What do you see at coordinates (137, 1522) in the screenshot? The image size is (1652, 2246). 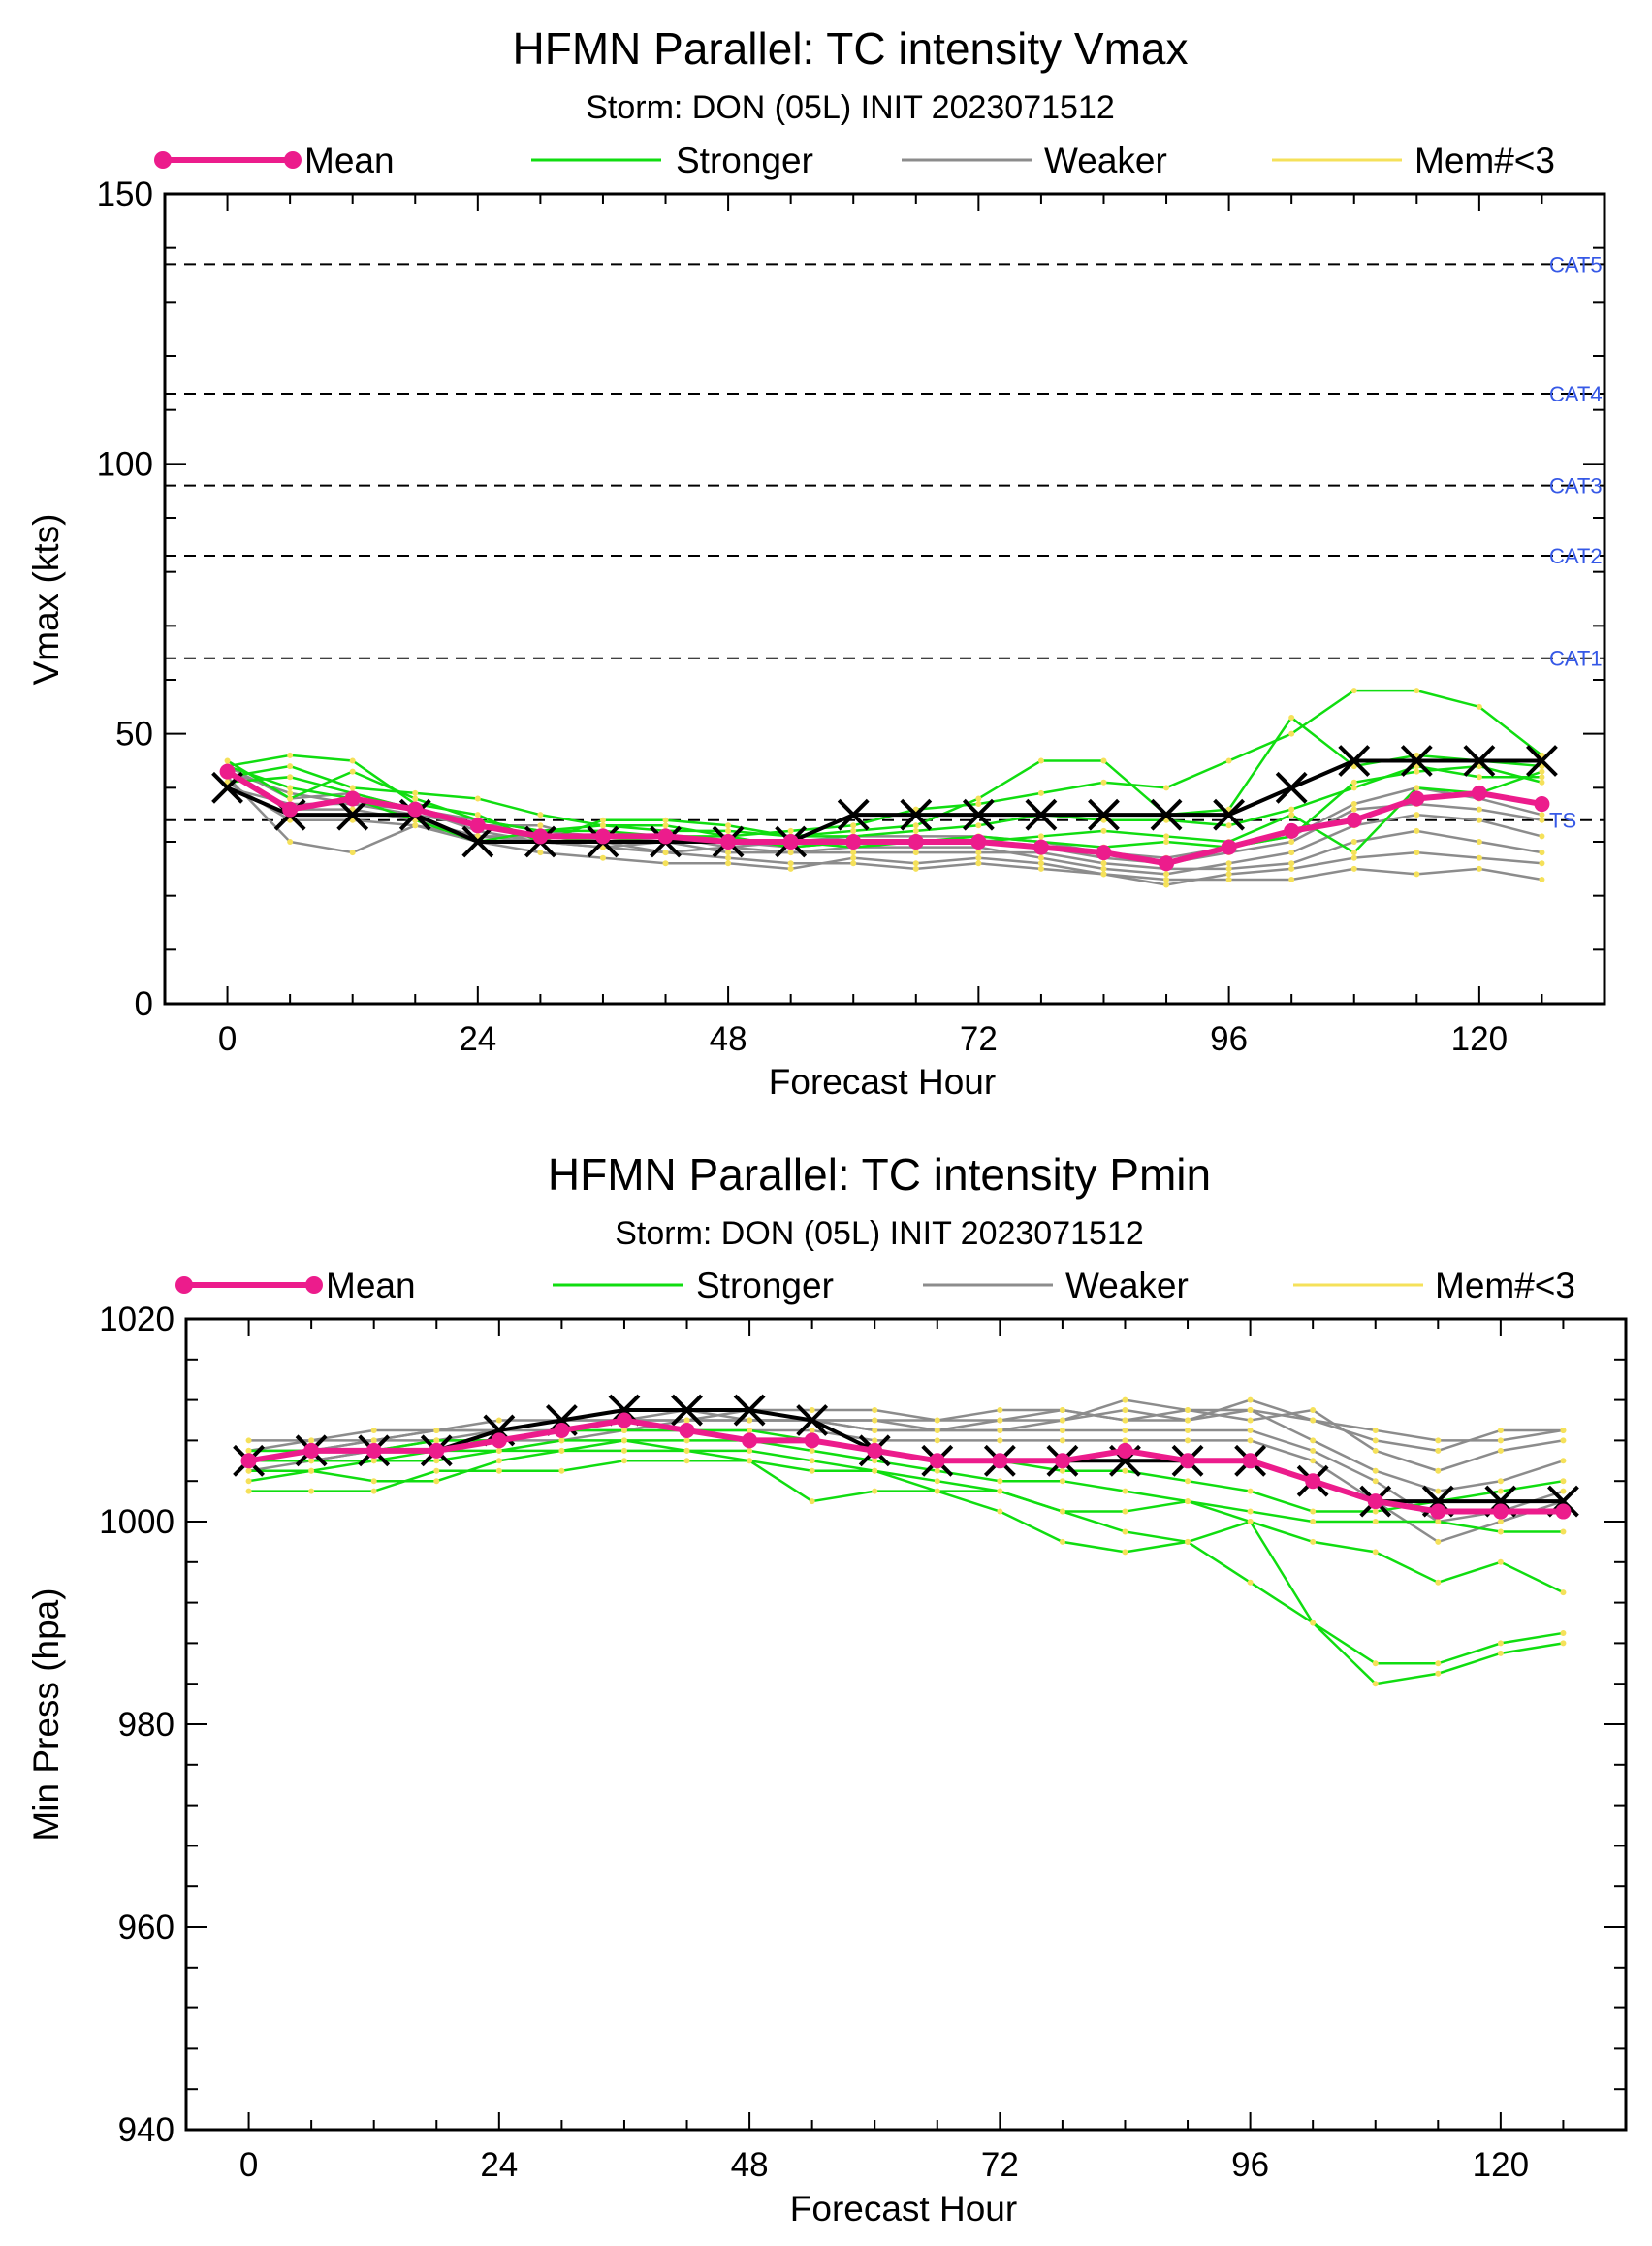 I see `y-tick-label: 1000` at bounding box center [137, 1522].